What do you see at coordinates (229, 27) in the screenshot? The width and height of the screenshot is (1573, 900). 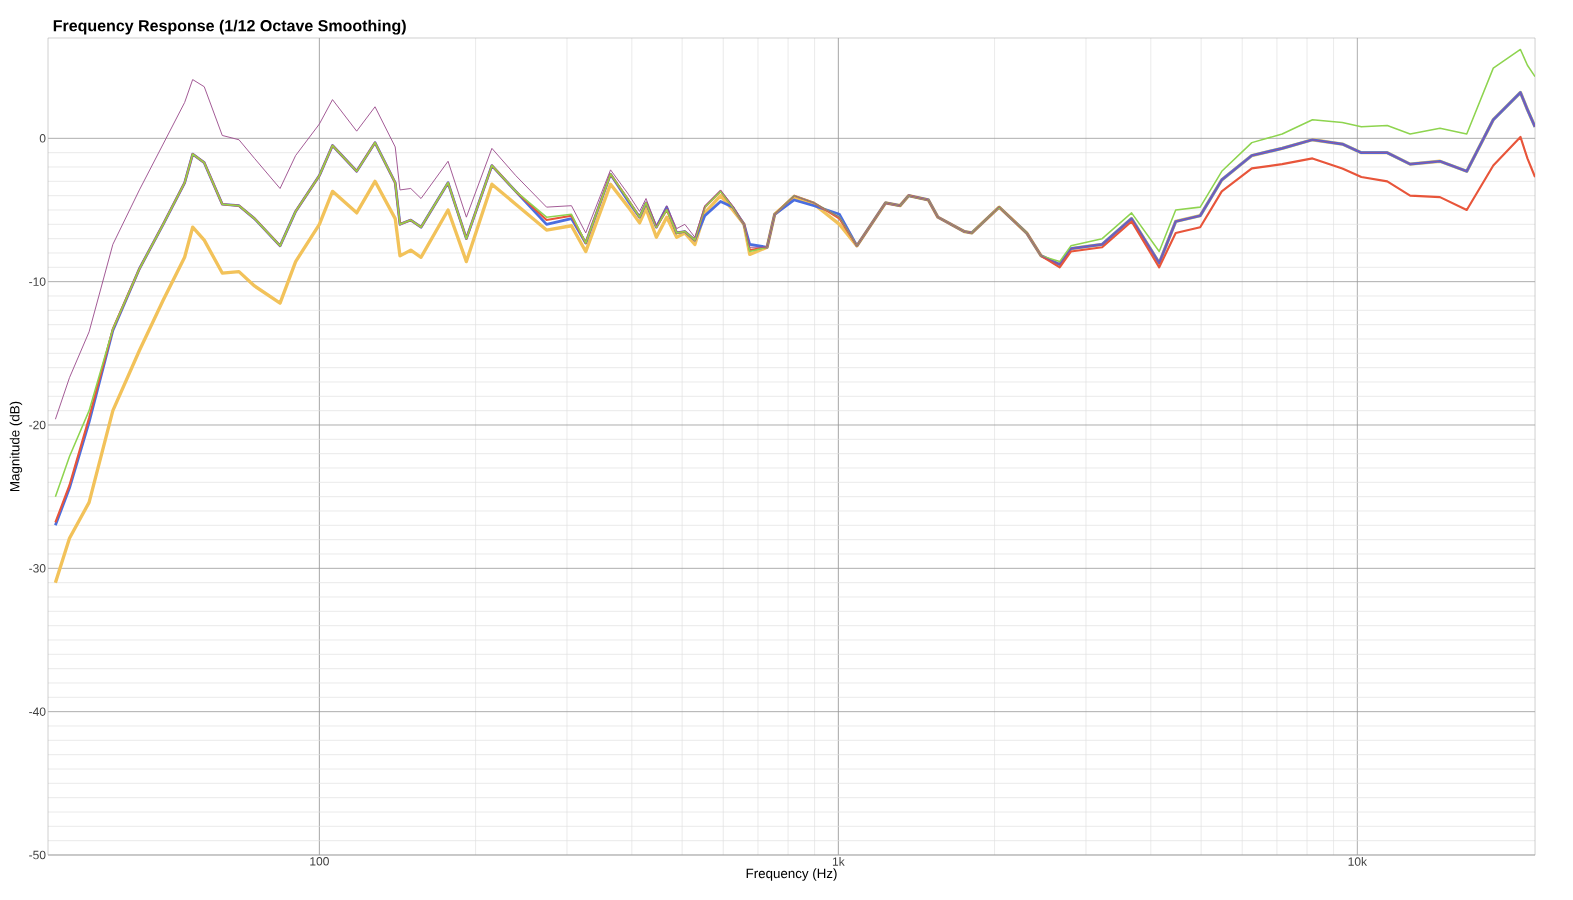 I see `chart-title: Frequency Response (1/12 Octave Smoothing)` at bounding box center [229, 27].